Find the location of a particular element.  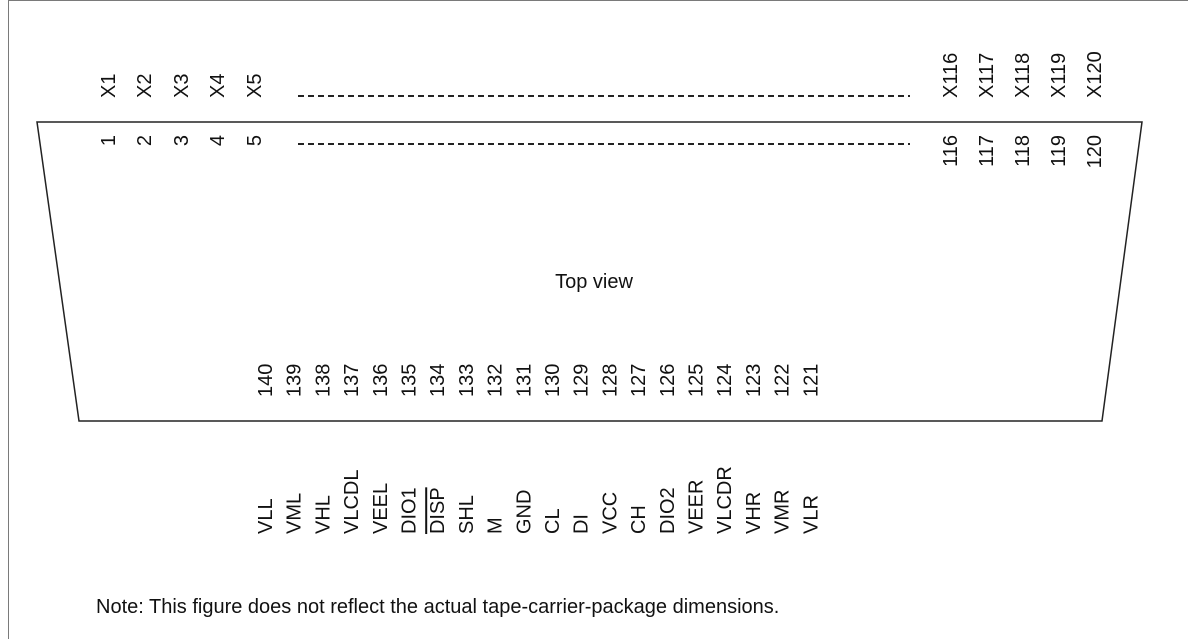

bottom-pin-number: 129 is located at coordinates (582, 380).